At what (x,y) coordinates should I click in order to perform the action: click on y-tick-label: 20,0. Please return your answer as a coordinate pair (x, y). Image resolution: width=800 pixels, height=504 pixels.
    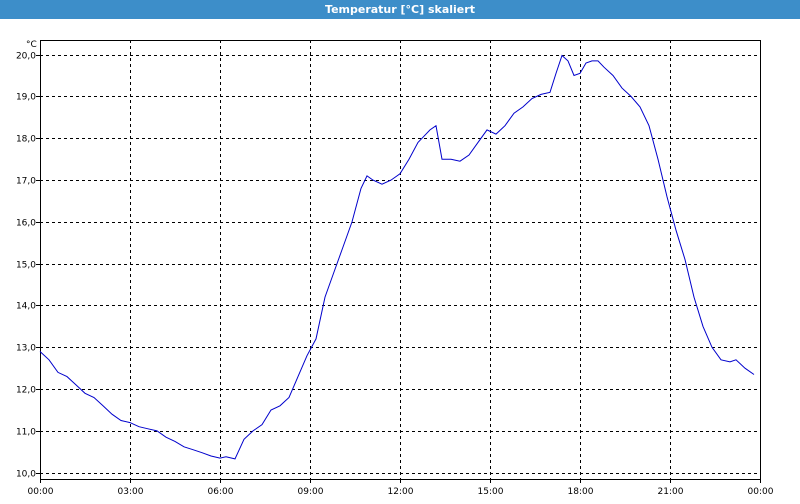
    Looking at the image, I should click on (26, 57).